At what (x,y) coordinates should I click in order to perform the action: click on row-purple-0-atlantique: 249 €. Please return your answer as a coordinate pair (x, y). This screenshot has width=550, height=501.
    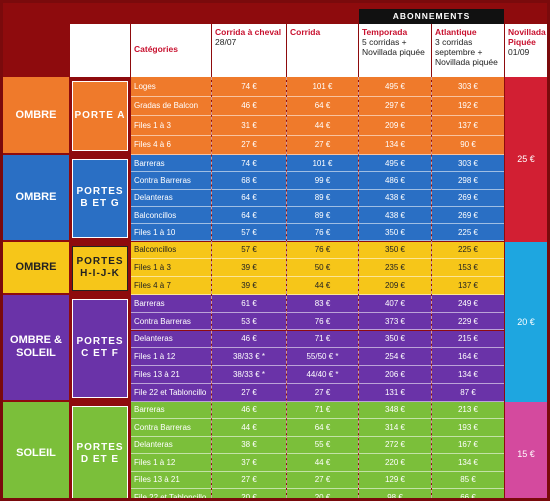
    Looking at the image, I should click on (468, 303).